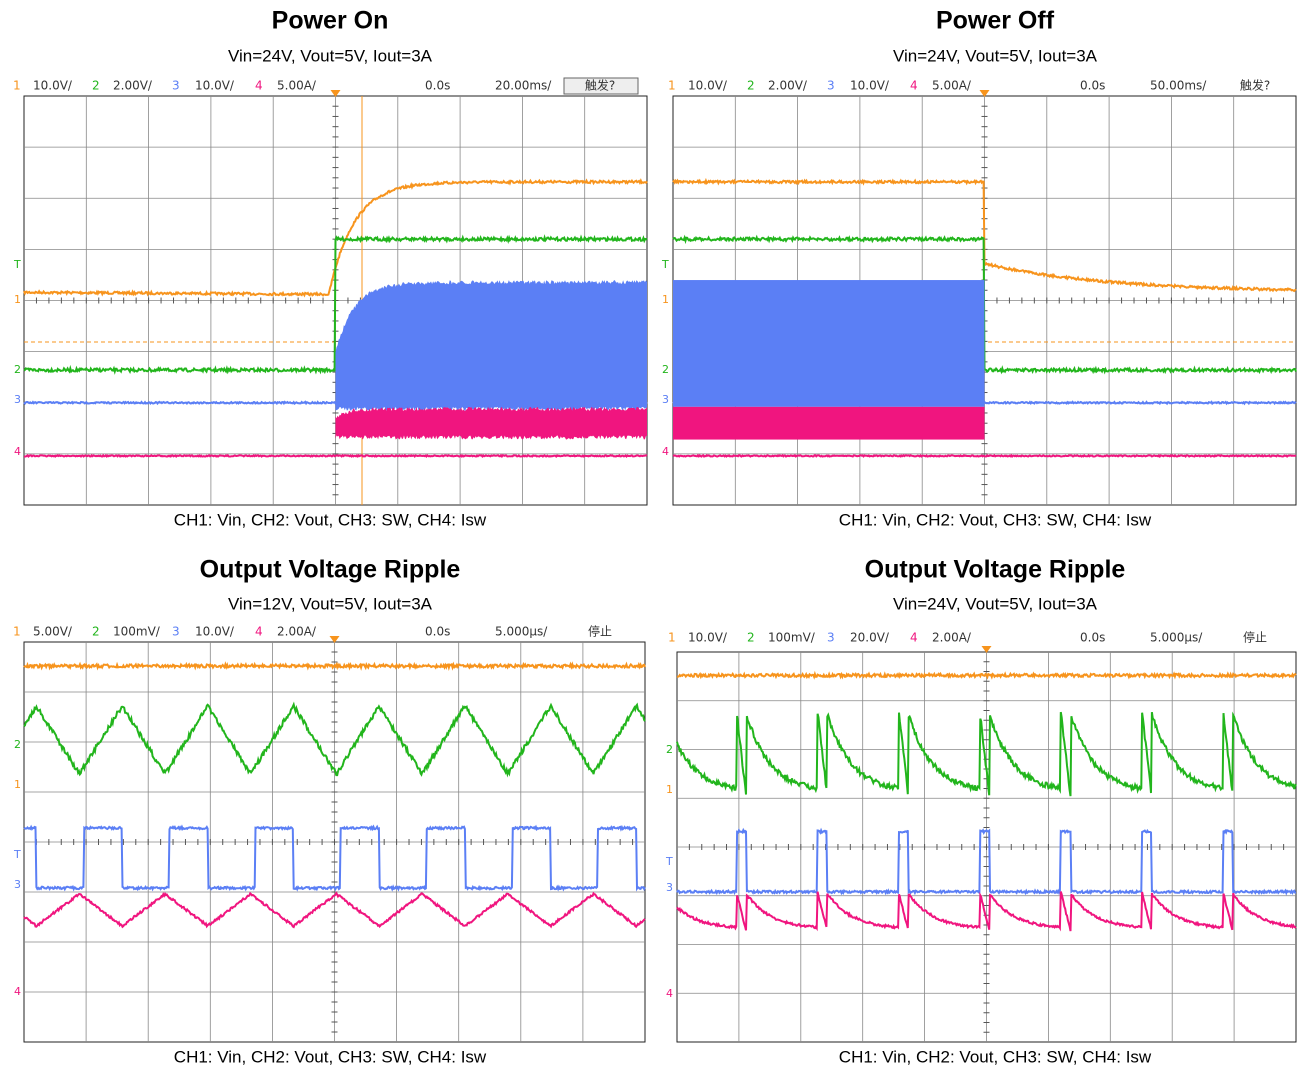 Image resolution: width=1298 pixels, height=1070 pixels. Describe the element at coordinates (330, 21) in the screenshot. I see `panel-title: Power On` at that location.